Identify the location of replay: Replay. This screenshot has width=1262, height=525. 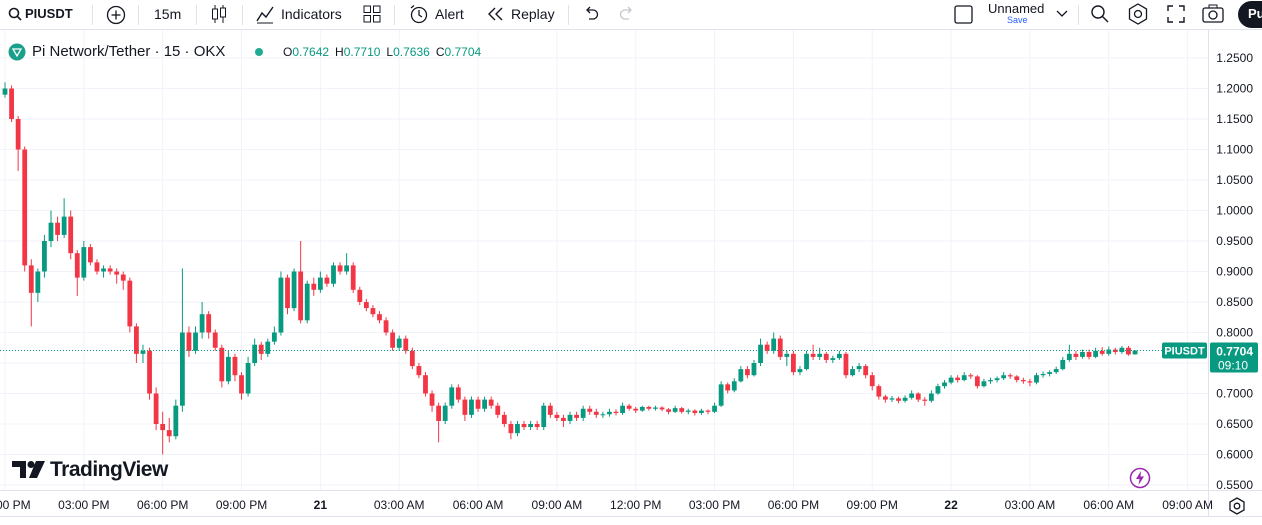
(533, 14).